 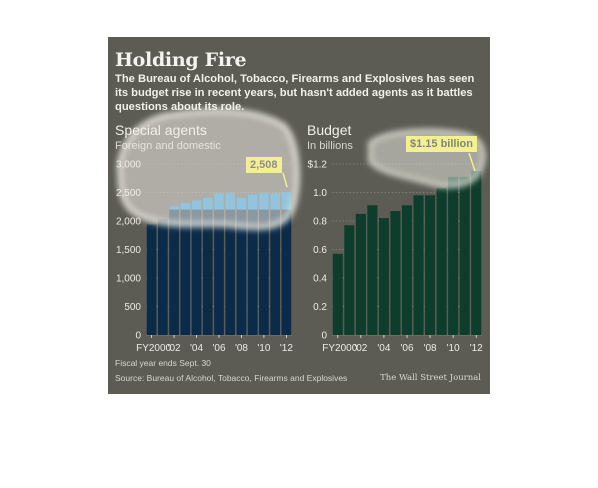 What do you see at coordinates (320, 250) in the screenshot?
I see `y-tick-label: 0.6` at bounding box center [320, 250].